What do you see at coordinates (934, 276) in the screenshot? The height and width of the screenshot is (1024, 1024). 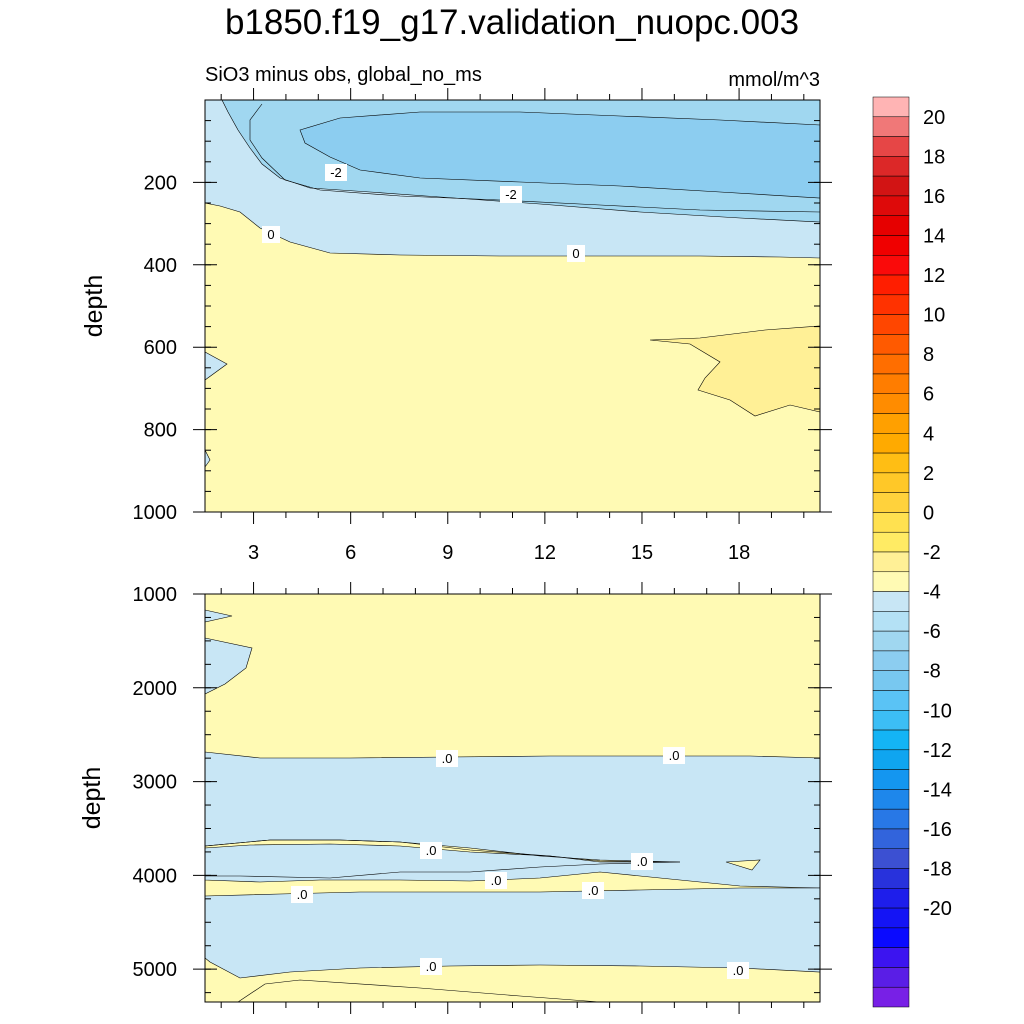 I see `colorbar-label: 12` at bounding box center [934, 276].